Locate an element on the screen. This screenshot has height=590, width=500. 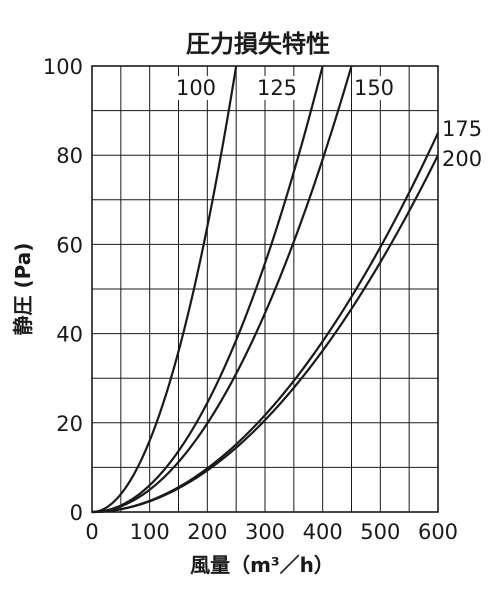
series-label-125: 125 is located at coordinates (277, 88).